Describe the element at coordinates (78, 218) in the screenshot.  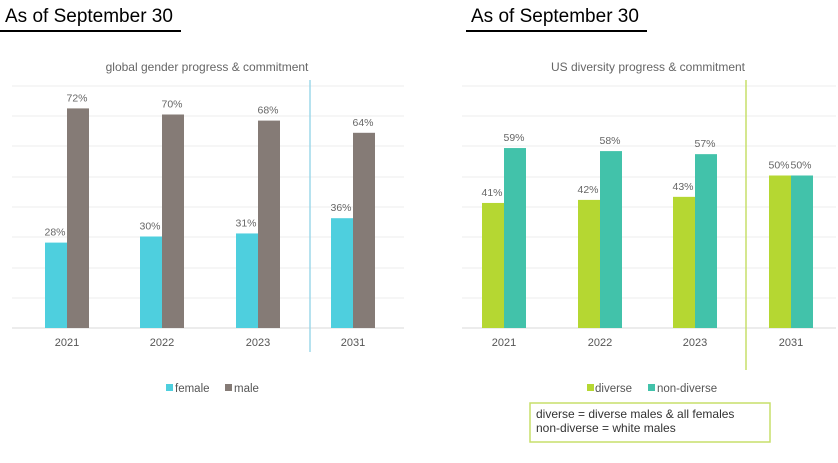
I see `gender-bar-male-2021` at that location.